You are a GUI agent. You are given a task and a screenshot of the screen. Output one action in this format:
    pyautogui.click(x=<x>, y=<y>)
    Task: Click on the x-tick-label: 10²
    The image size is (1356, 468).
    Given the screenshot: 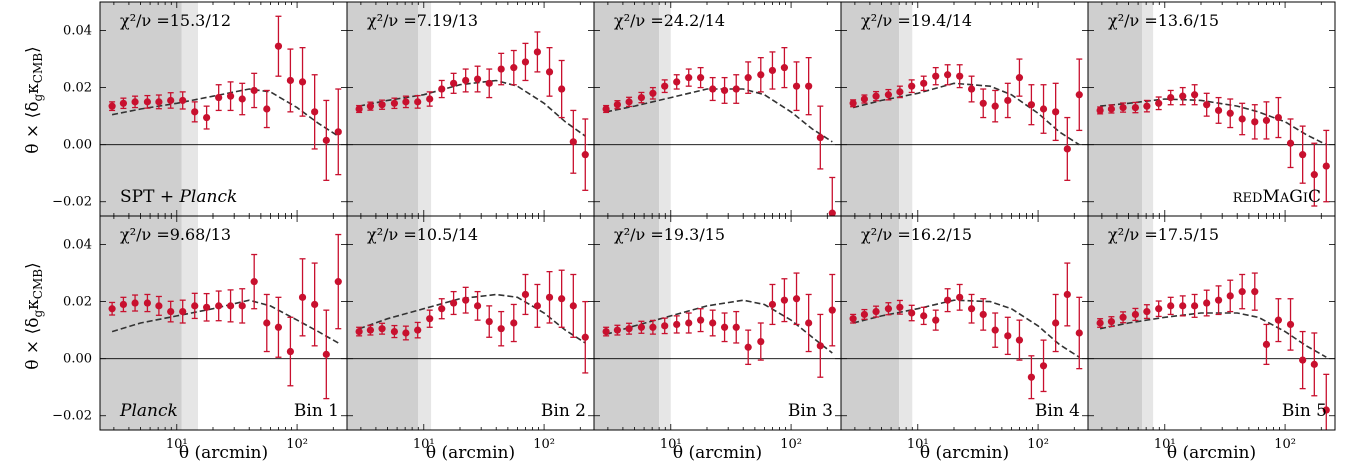 What is the action you would take?
    pyautogui.click(x=1038, y=444)
    